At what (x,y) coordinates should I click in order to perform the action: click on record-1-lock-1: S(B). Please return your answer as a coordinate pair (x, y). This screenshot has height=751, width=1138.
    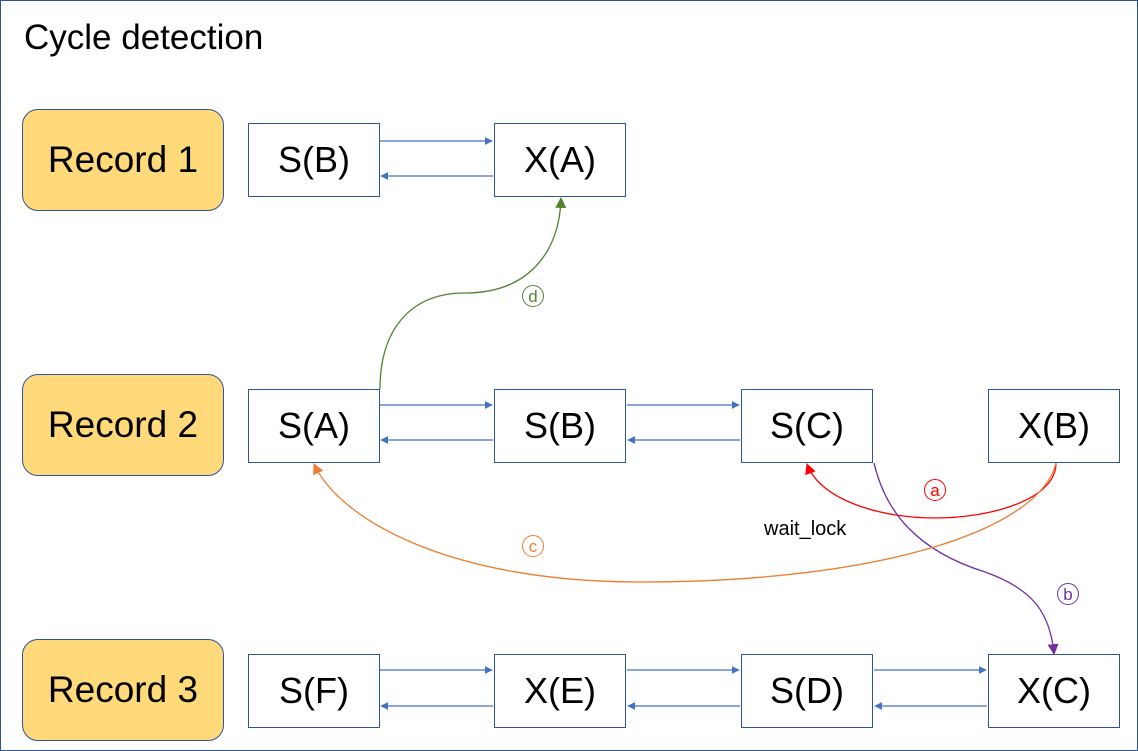
    Looking at the image, I should click on (314, 160).